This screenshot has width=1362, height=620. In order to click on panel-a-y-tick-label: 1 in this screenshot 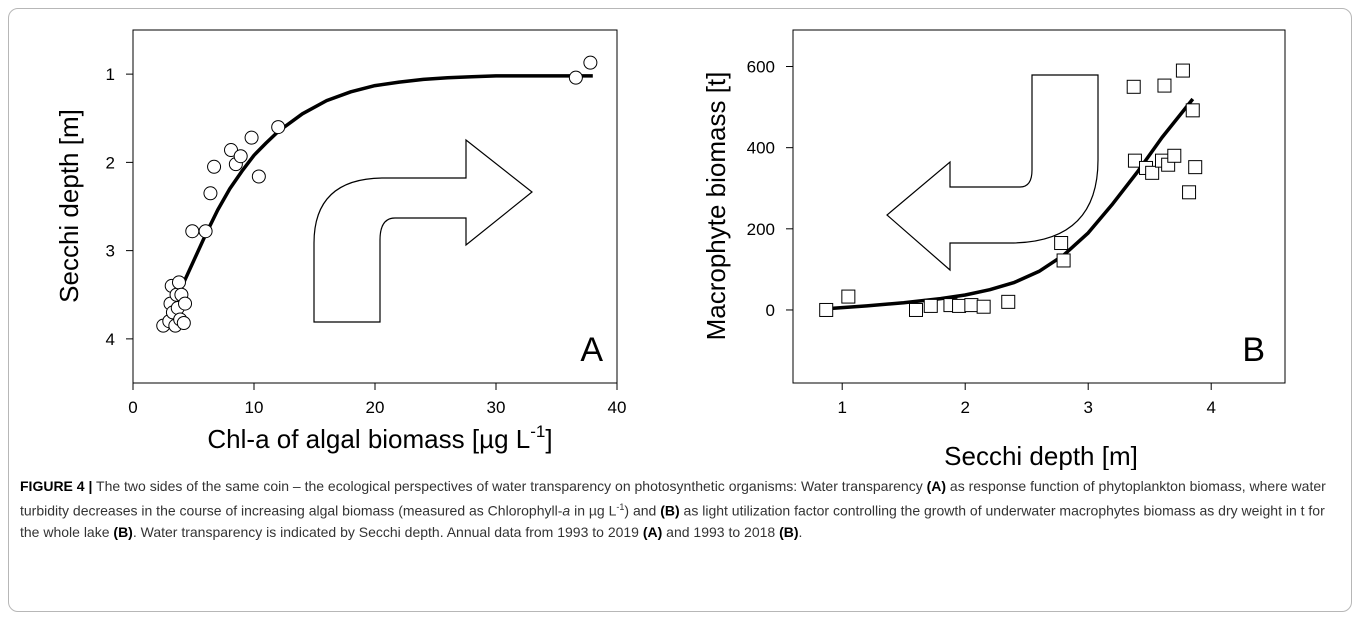, I will do `click(110, 74)`.